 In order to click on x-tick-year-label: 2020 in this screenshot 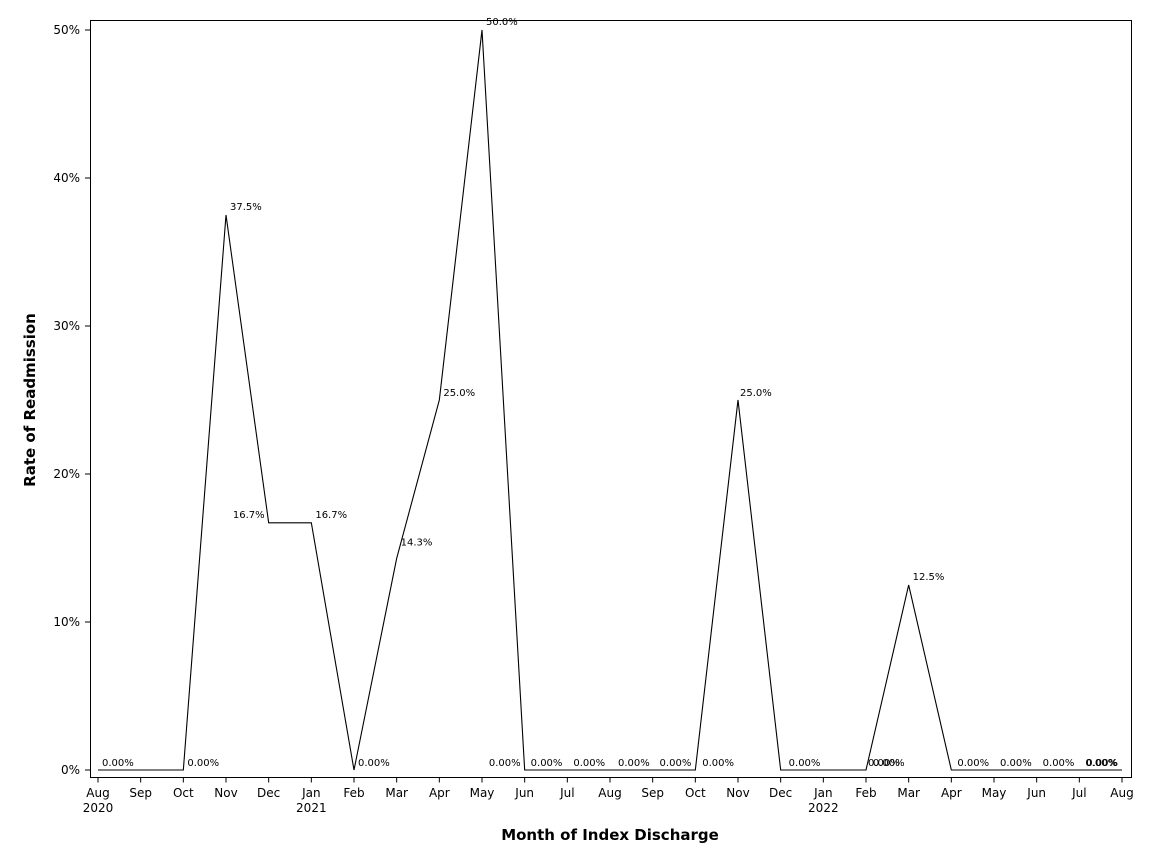, I will do `click(98, 808)`.